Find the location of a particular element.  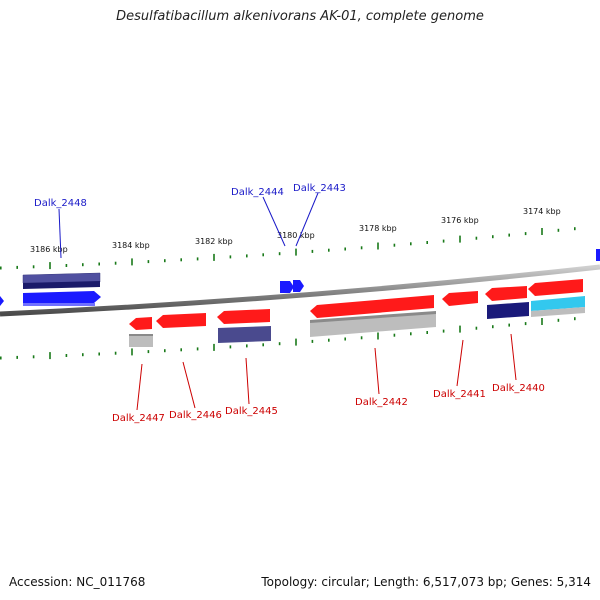

plus-strand-genes is located at coordinates (300, 277).